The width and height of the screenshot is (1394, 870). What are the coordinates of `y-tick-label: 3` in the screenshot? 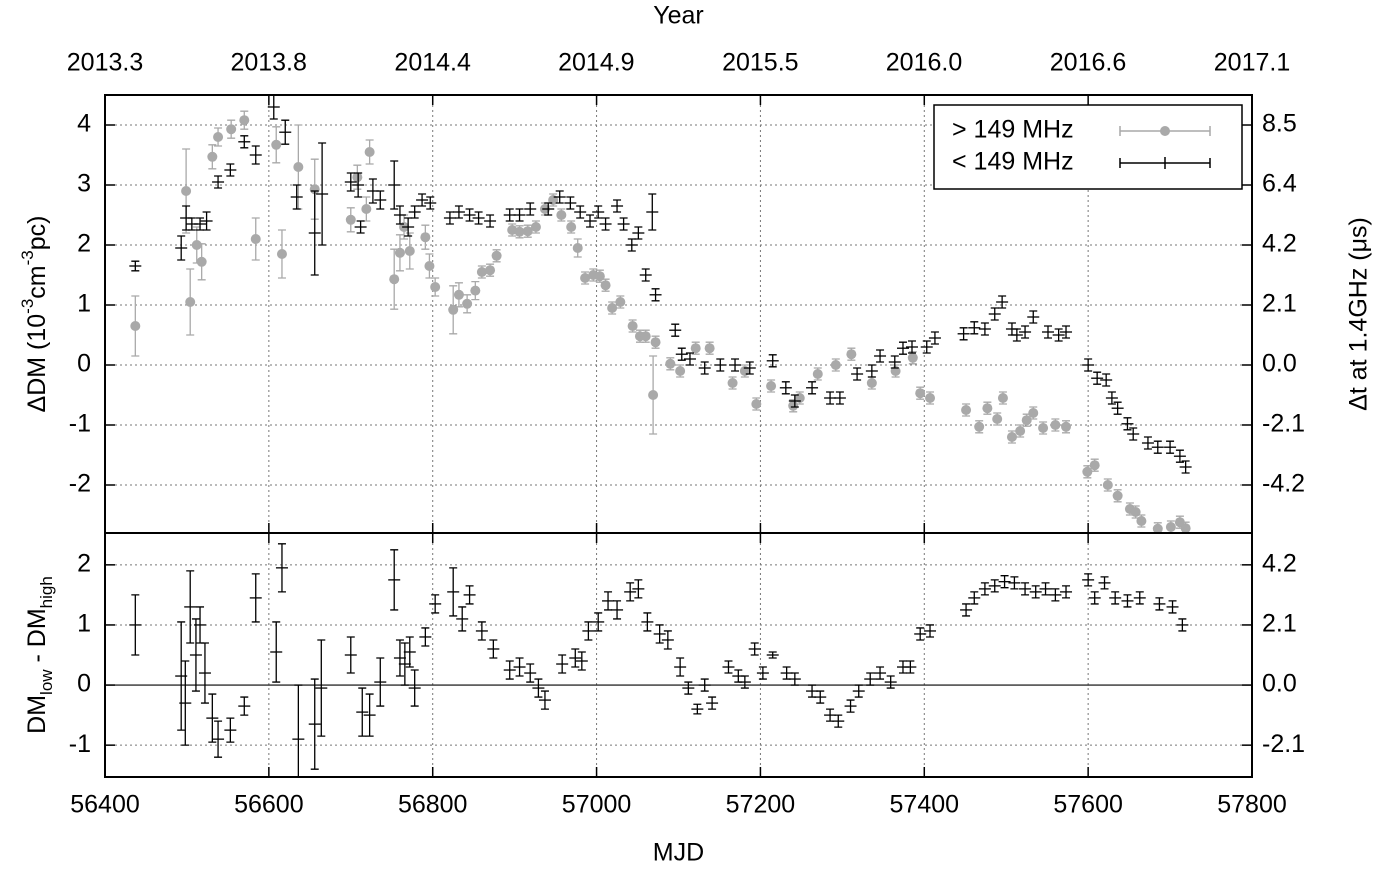 It's located at (84, 184).